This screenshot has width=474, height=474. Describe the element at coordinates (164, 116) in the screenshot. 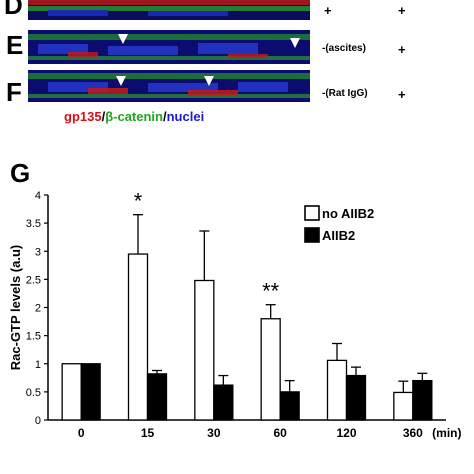

I see `stain-slash-2: /` at that location.